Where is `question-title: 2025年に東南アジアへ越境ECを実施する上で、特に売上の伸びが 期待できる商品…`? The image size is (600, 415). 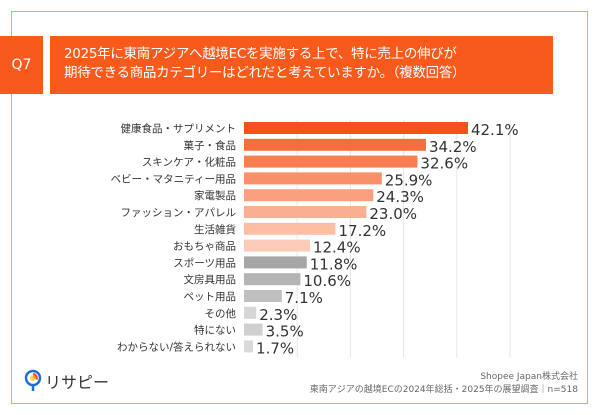 question-title: 2025年に東南アジアへ越境ECを実施する上で、特に売上の伸びが 期待できる商品… is located at coordinates (301, 65).